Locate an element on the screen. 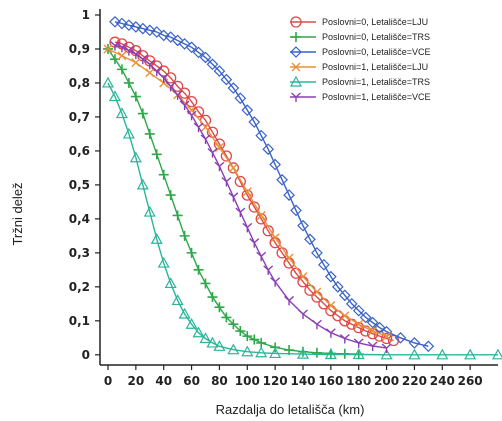 This screenshot has height=421, width=502. x-tick-label: 220 is located at coordinates (414, 381).